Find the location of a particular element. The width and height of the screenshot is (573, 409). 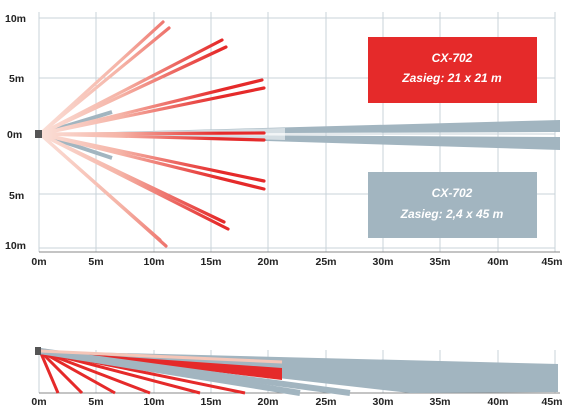

x-tick-top: 45m is located at coordinates (551, 262).